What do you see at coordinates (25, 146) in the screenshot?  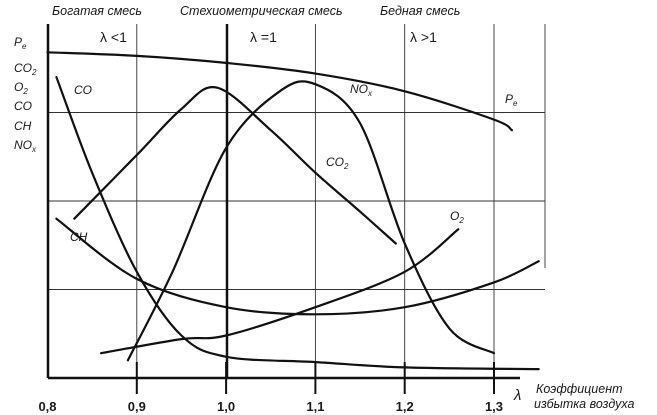 I see `y-label-nox: NOx` at bounding box center [25, 146].